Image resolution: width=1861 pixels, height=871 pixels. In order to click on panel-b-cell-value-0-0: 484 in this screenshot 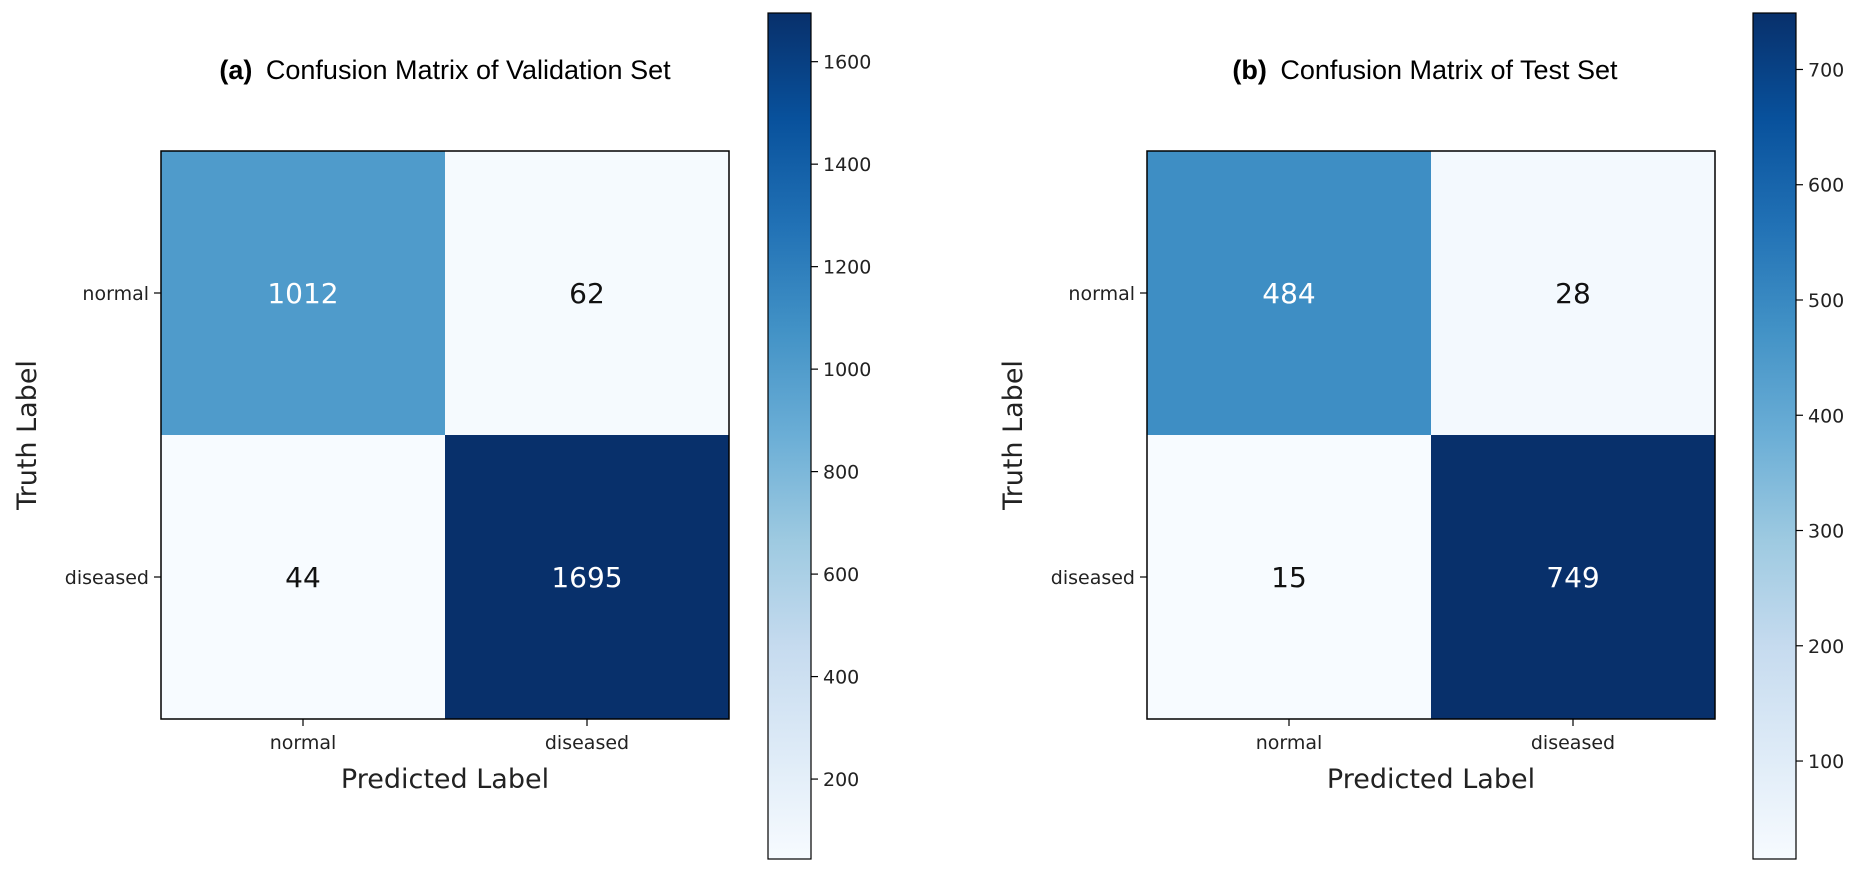, I will do `click(1288, 293)`.